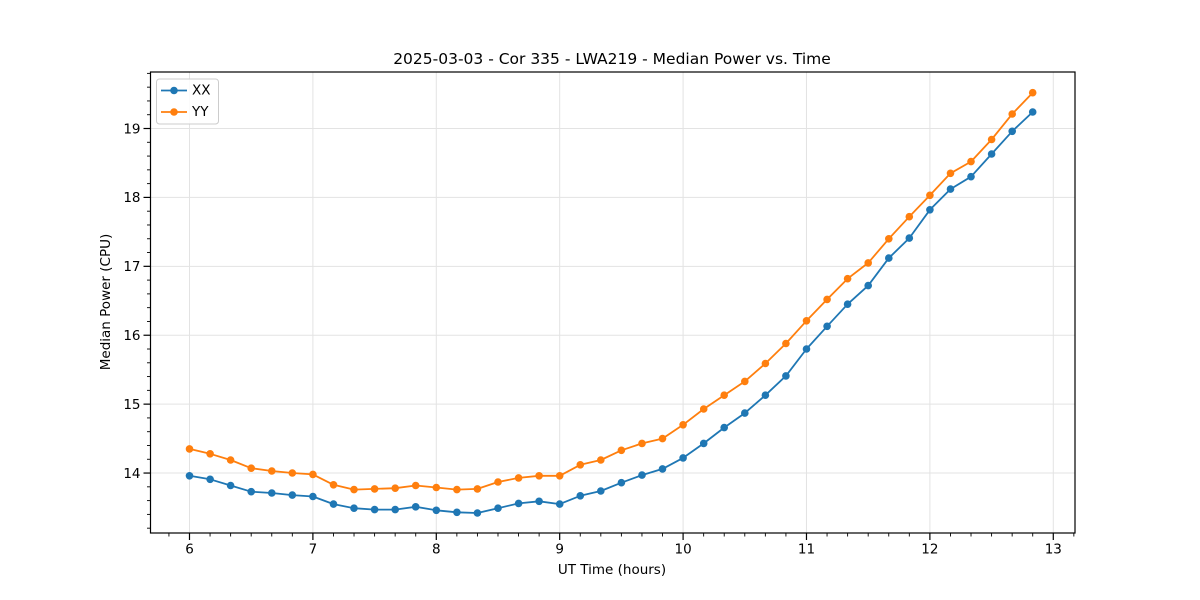  What do you see at coordinates (187, 101) in the screenshot?
I see `legend: XX YY` at bounding box center [187, 101].